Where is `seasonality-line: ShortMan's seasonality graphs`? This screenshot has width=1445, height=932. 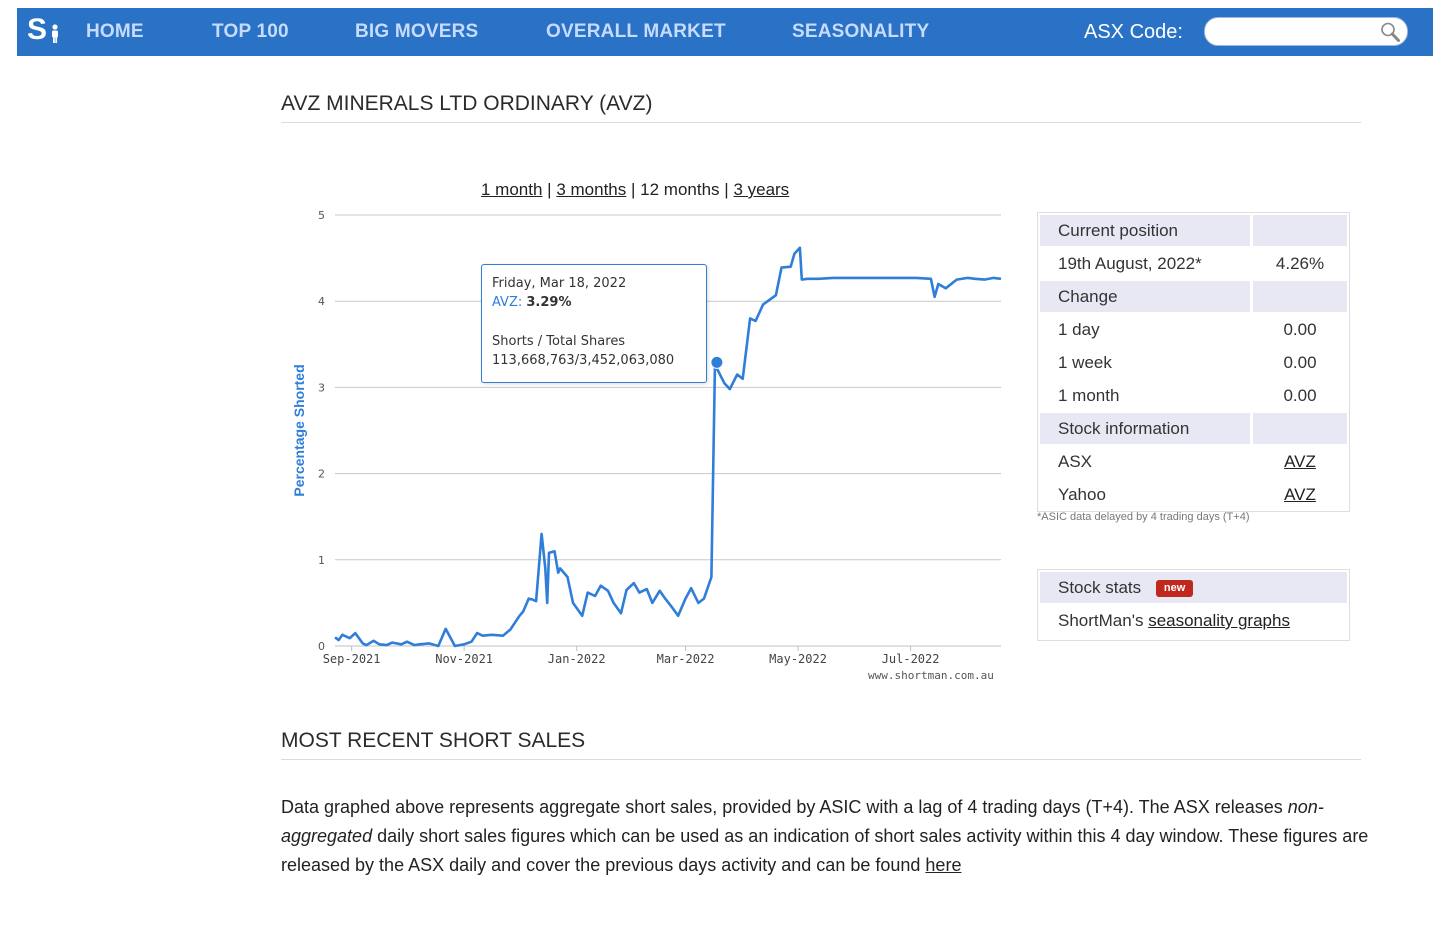
seasonality-line: ShortMan's seasonality graphs is located at coordinates (1174, 621).